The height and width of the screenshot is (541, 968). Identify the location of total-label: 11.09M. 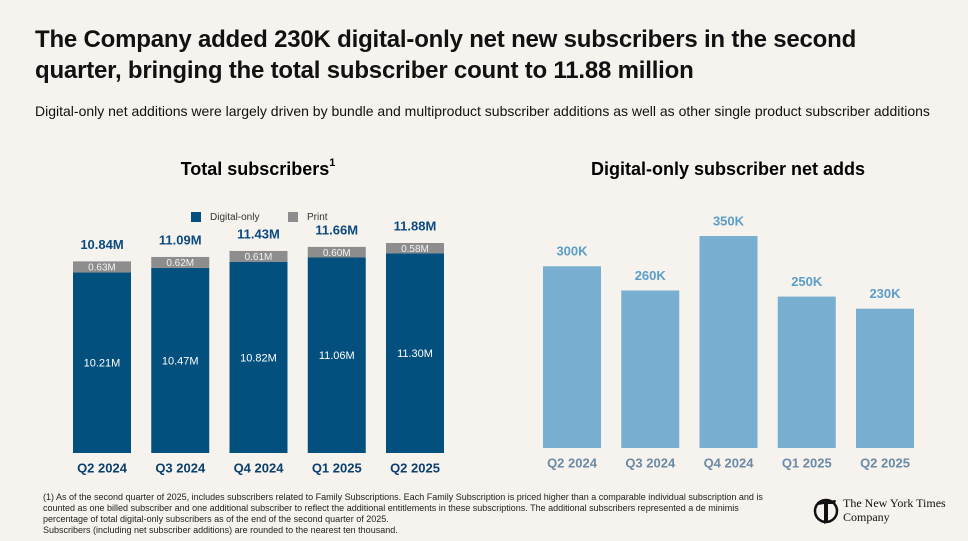
(180, 239).